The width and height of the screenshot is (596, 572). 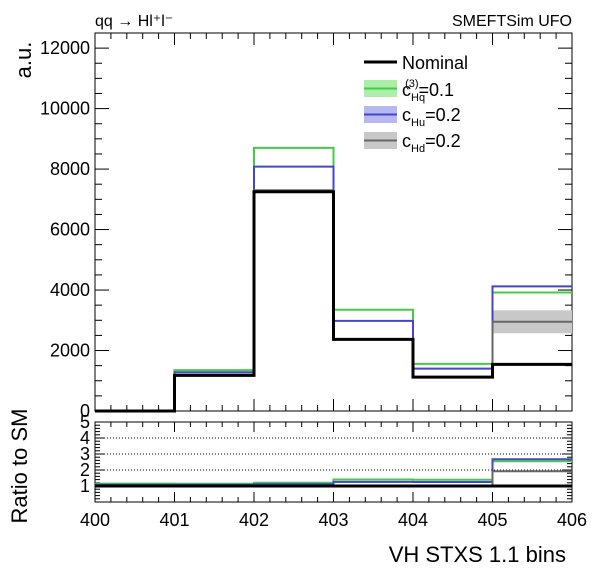 I want to click on legend-label-nominal: Nominal, so click(x=435, y=63).